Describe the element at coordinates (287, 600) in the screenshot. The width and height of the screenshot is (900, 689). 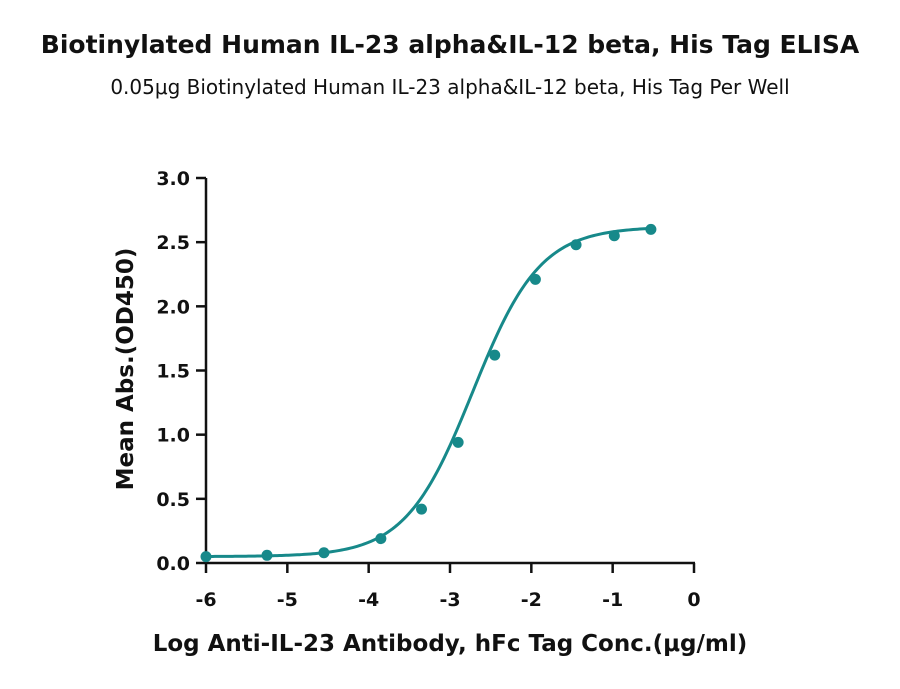
I see `x-tick-label: -5` at that location.